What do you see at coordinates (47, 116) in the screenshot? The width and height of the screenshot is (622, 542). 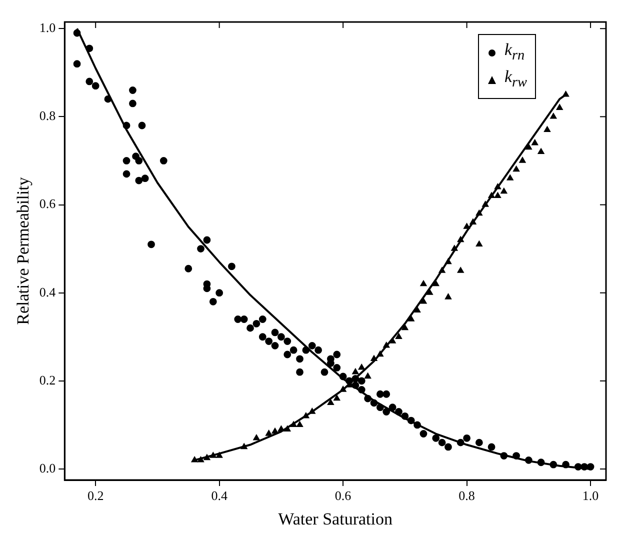 I see `y-tick-label: 0.8` at bounding box center [47, 116].